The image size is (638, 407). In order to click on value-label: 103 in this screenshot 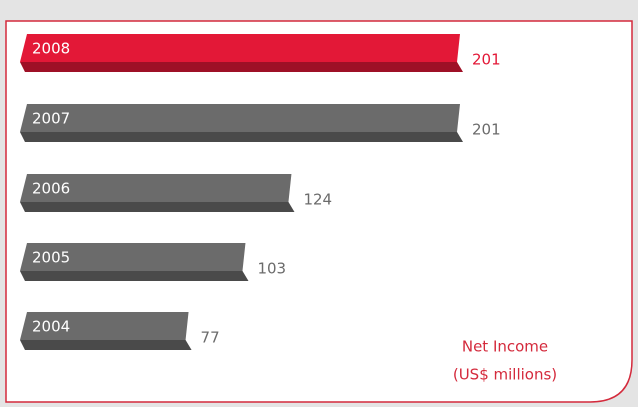, I will do `click(271, 269)`.